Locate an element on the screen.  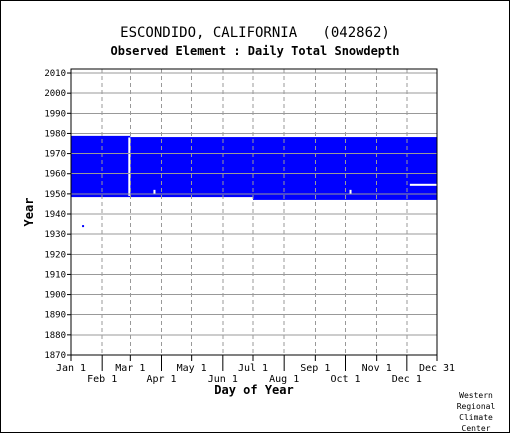
y-tick-label: 1980 is located at coordinates (55, 134).